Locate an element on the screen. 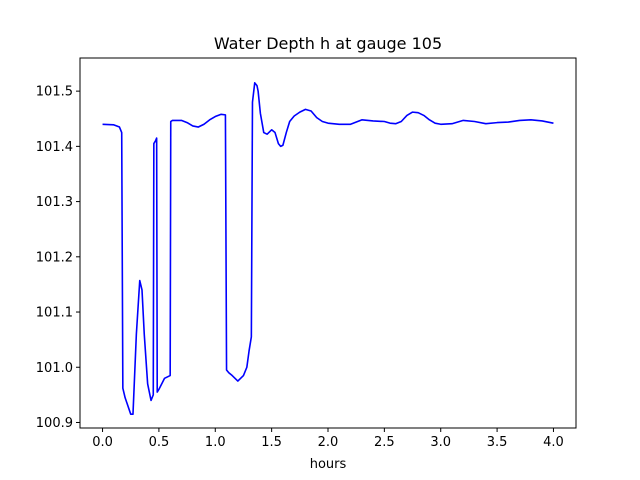  x-tick-label: 1.5 is located at coordinates (271, 442).